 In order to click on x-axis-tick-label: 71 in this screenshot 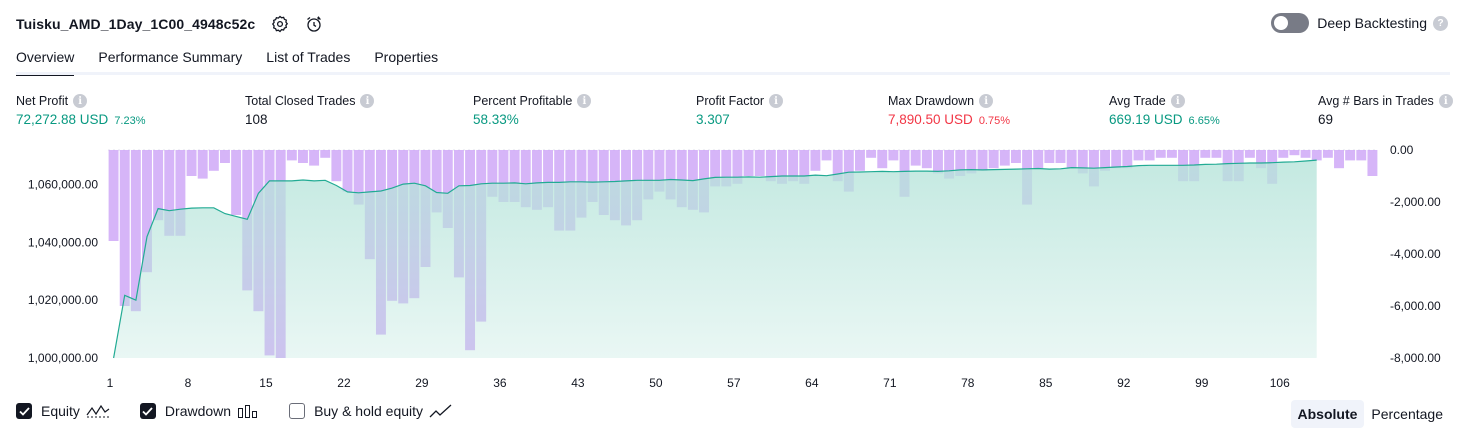, I will do `click(890, 383)`.